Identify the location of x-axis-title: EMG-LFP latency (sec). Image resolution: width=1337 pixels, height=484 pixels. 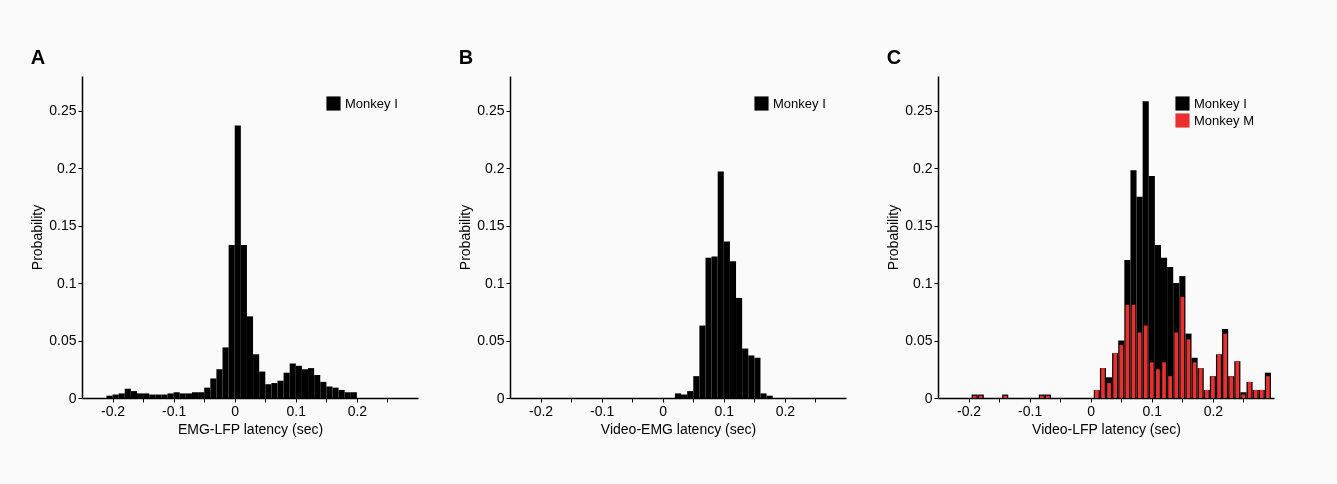
(250, 428).